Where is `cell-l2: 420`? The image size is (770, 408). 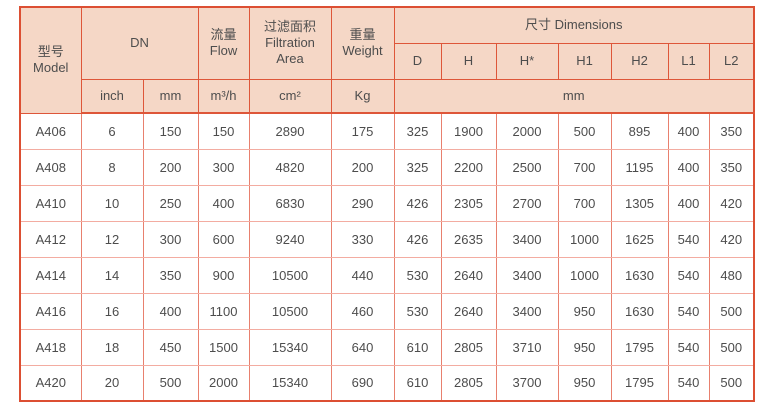 cell-l2: 420 is located at coordinates (731, 239).